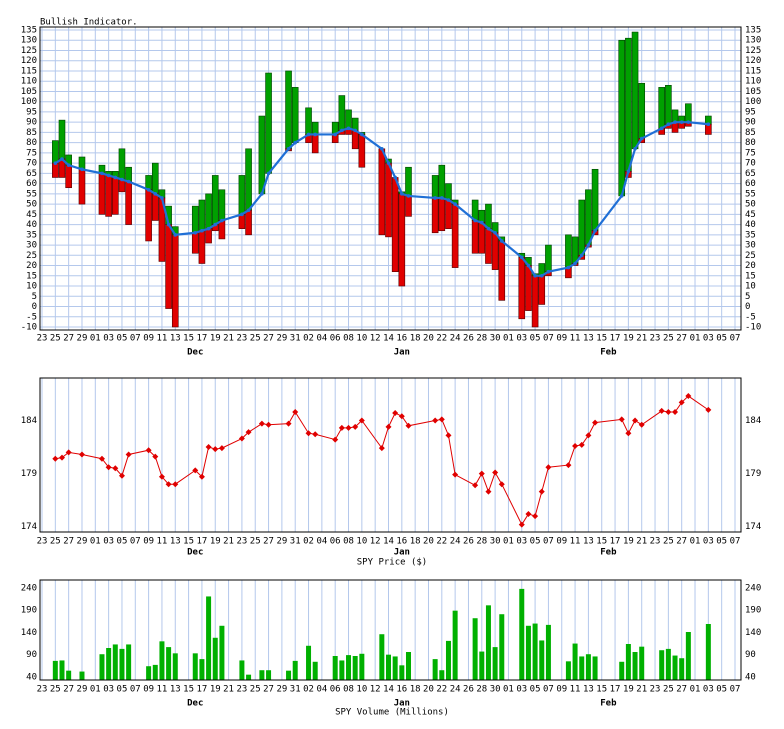 This screenshot has width=784, height=729. I want to click on y-tick-label: 125, so click(29, 51).